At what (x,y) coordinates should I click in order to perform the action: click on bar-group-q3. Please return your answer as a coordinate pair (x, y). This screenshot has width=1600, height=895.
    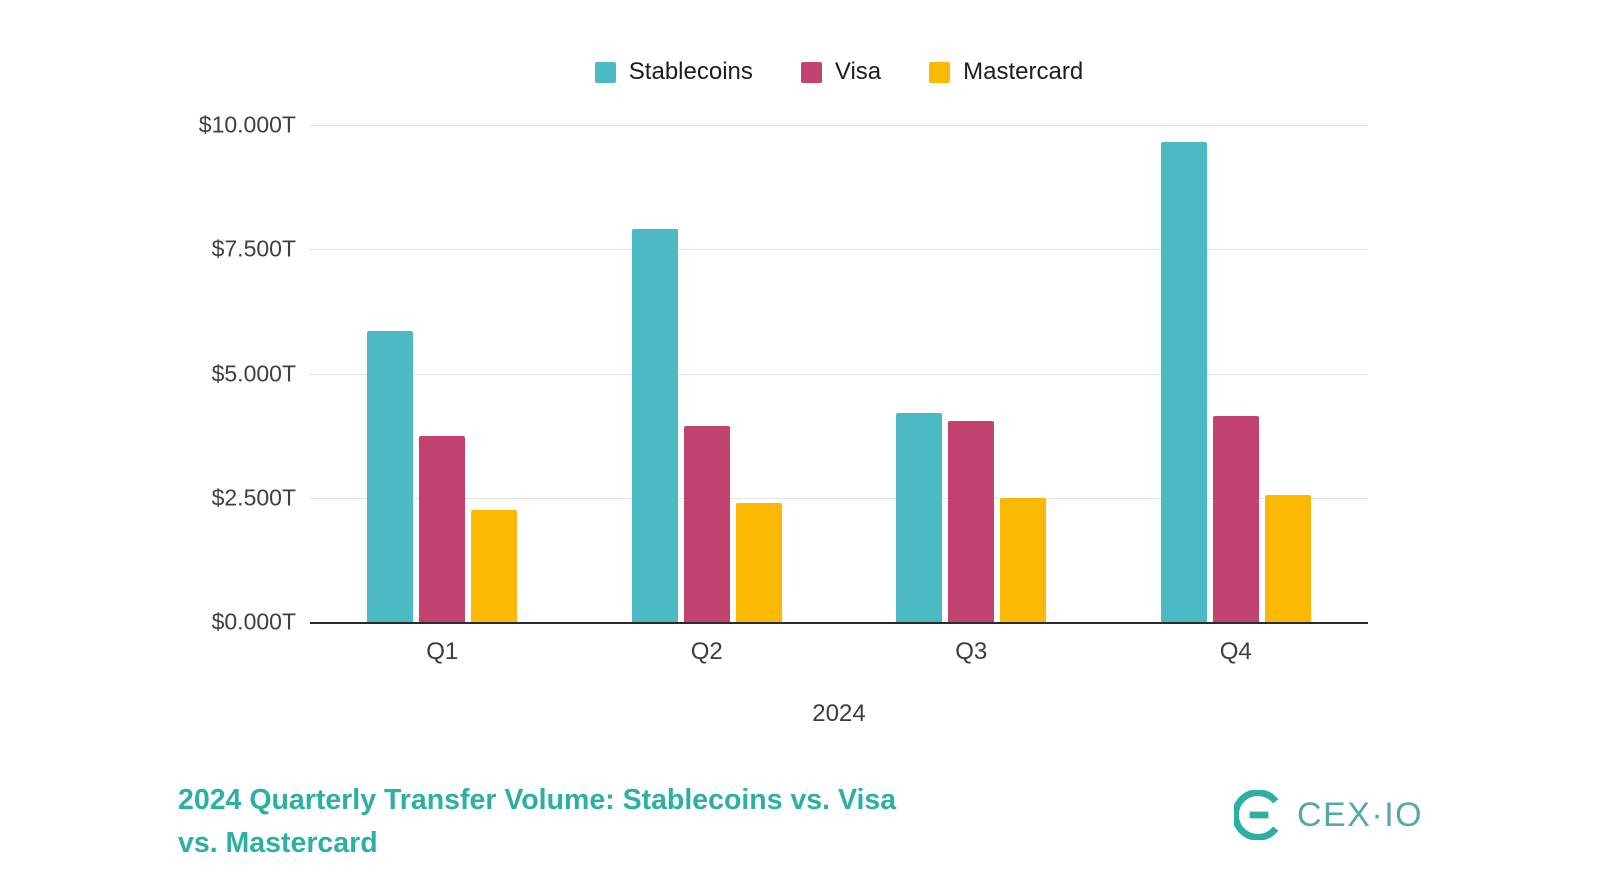
    Looking at the image, I should click on (971, 373).